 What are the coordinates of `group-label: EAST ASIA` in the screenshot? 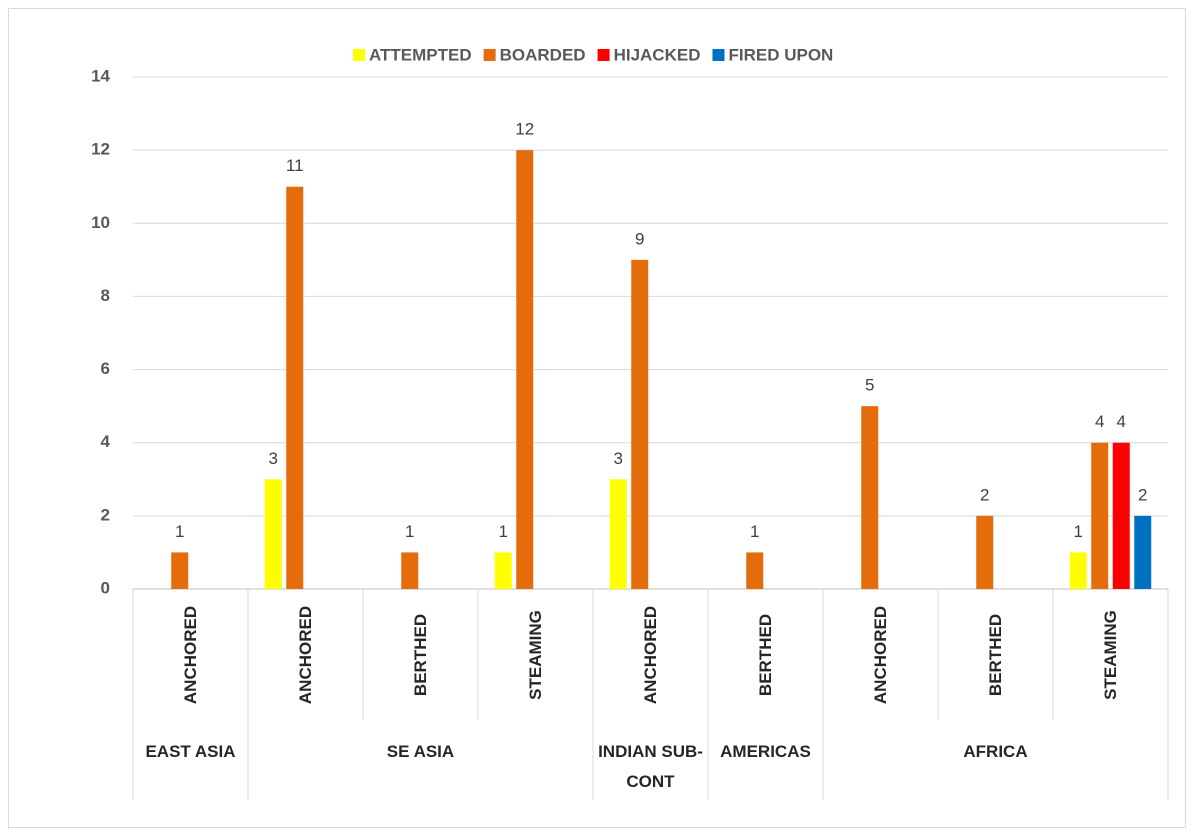 It's located at (190, 751).